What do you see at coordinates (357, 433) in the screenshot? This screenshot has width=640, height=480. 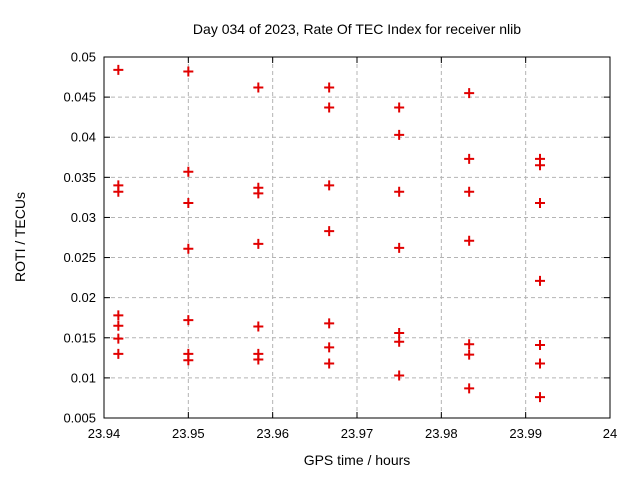 I see `x-tick-label: 23.97` at bounding box center [357, 433].